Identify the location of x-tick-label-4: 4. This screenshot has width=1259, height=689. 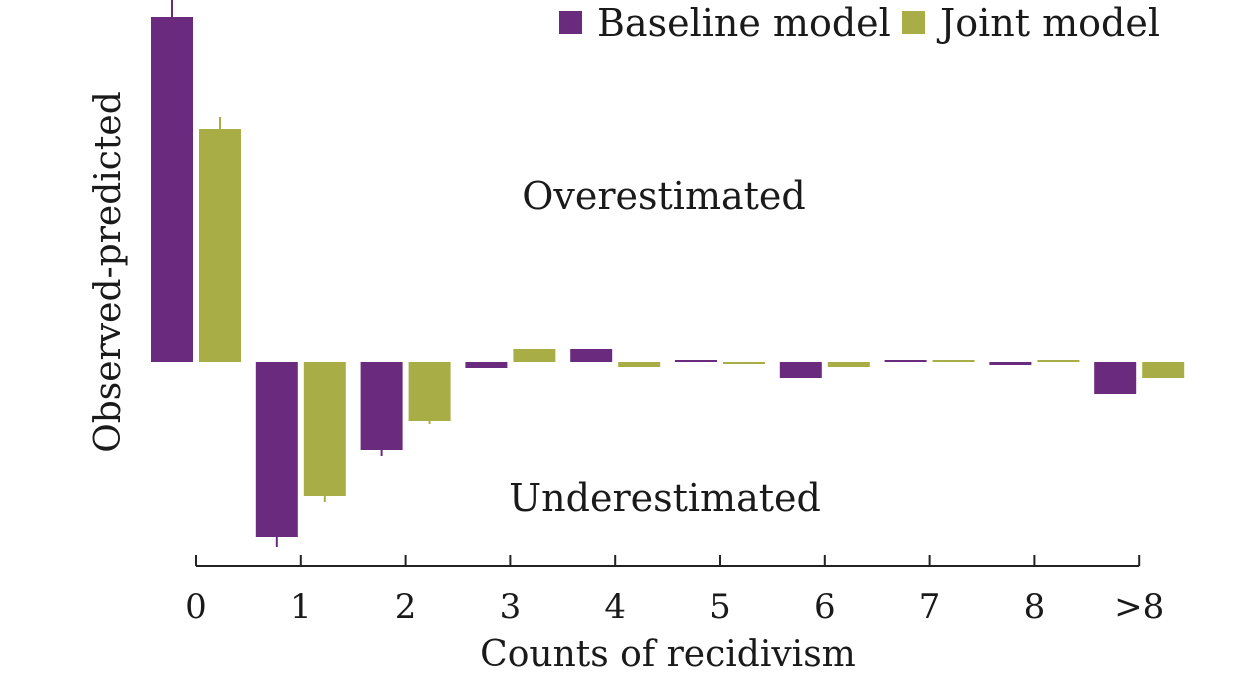
(615, 607).